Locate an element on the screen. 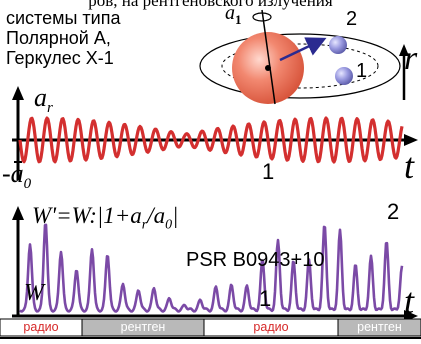  orbit-ellipse-inner is located at coordinates (300, 66).